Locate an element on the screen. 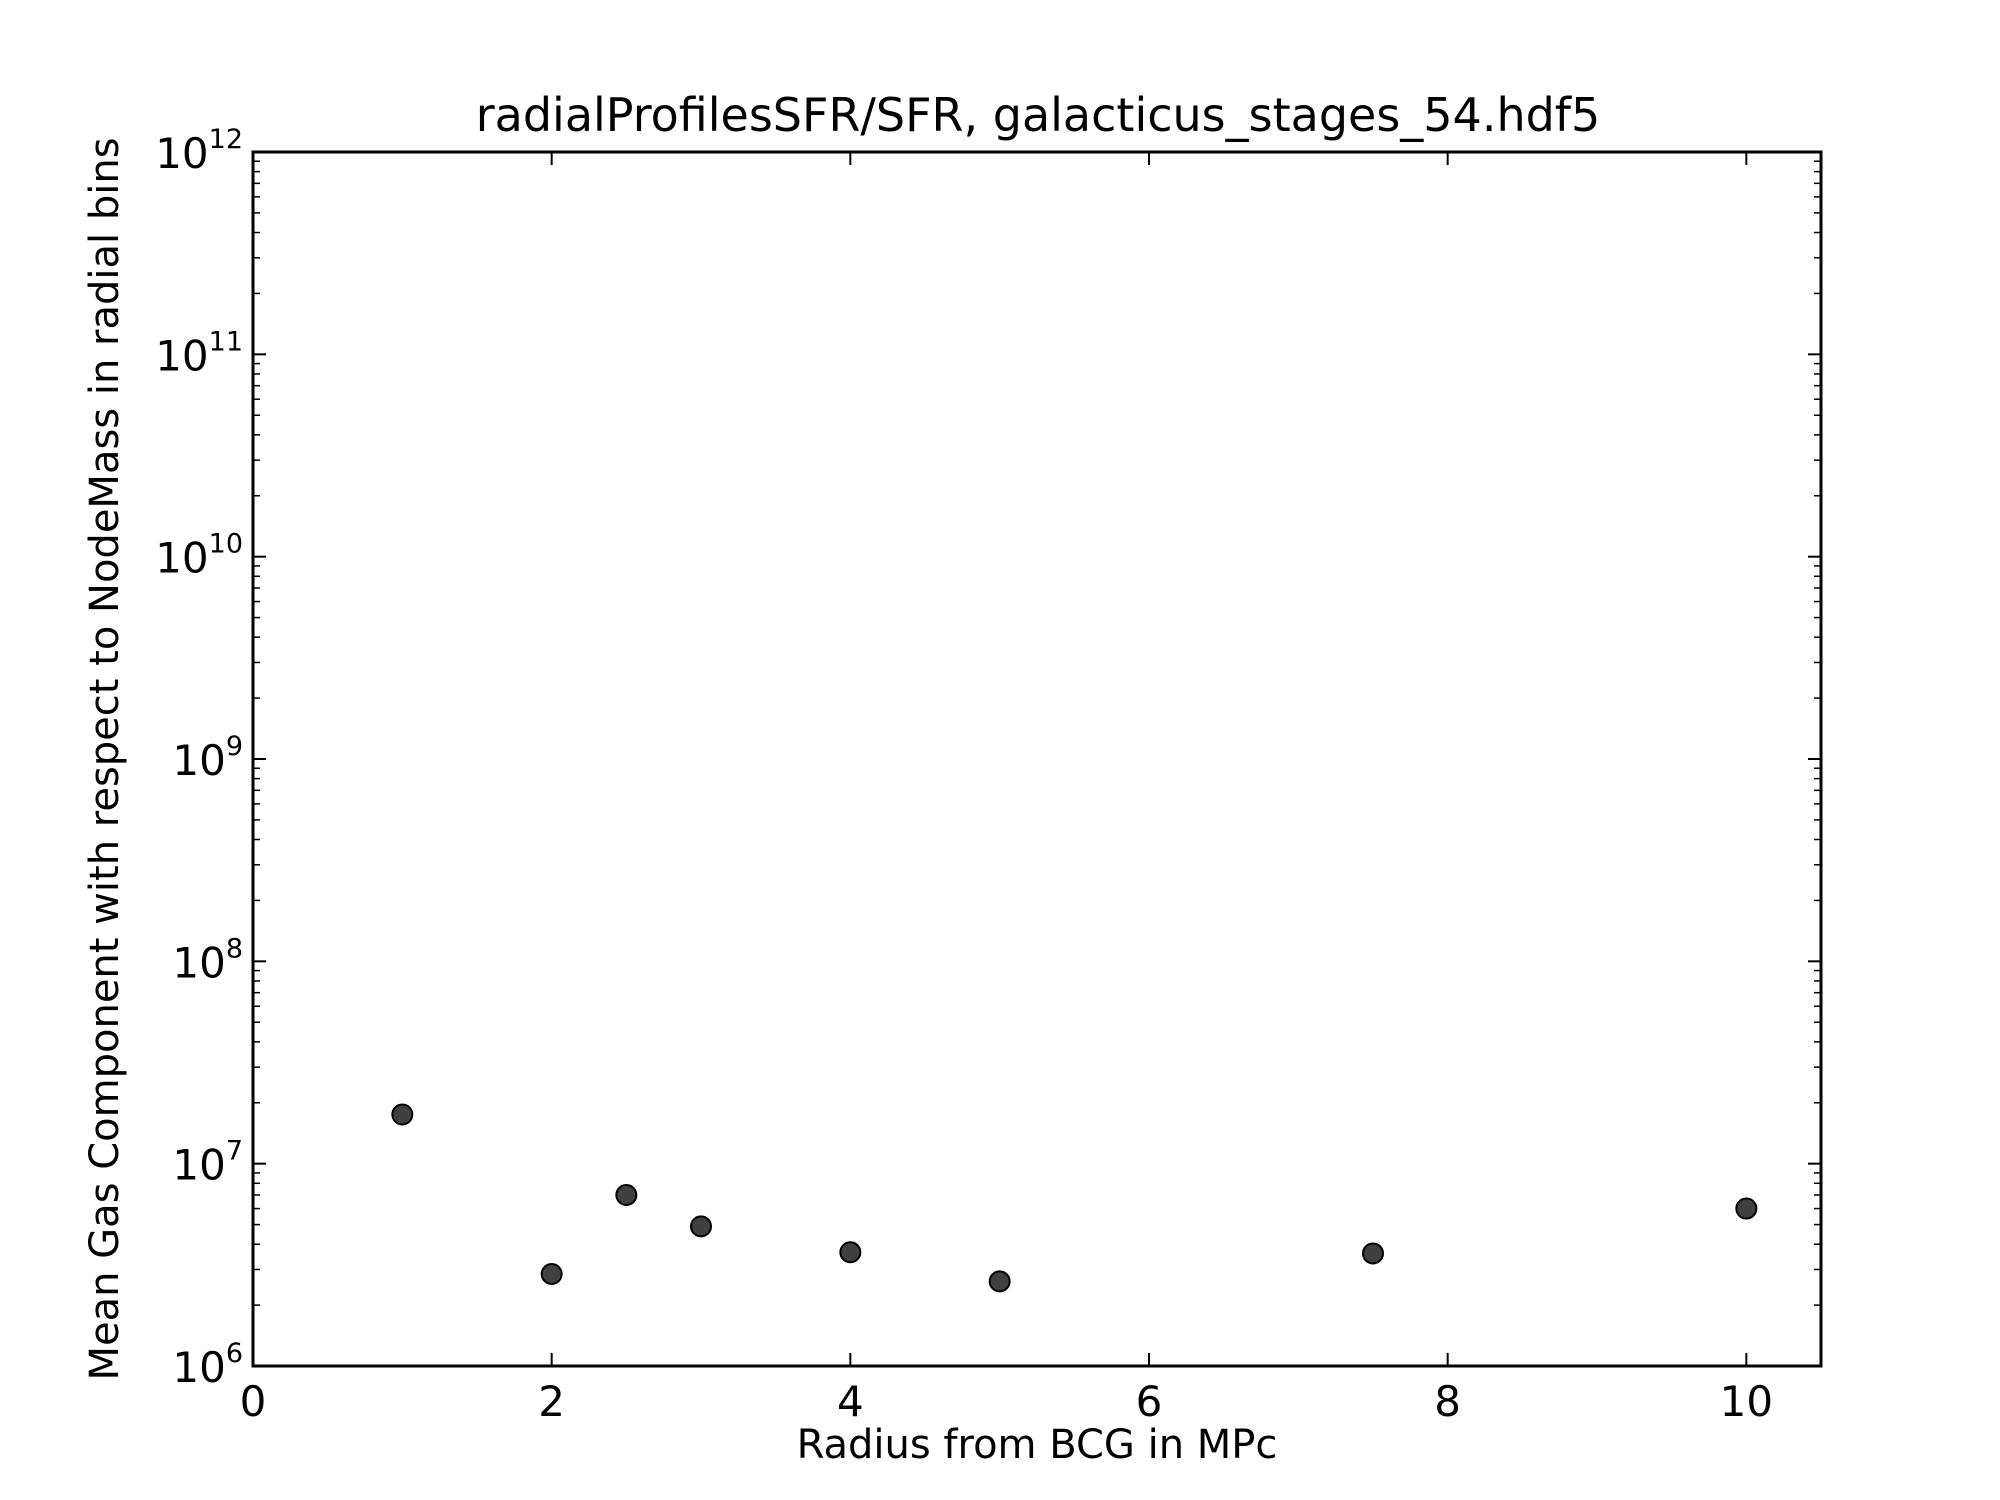 Image resolution: width=2000 pixels, height=1500 pixels. y-tick-exponent: 11 is located at coordinates (226, 341).